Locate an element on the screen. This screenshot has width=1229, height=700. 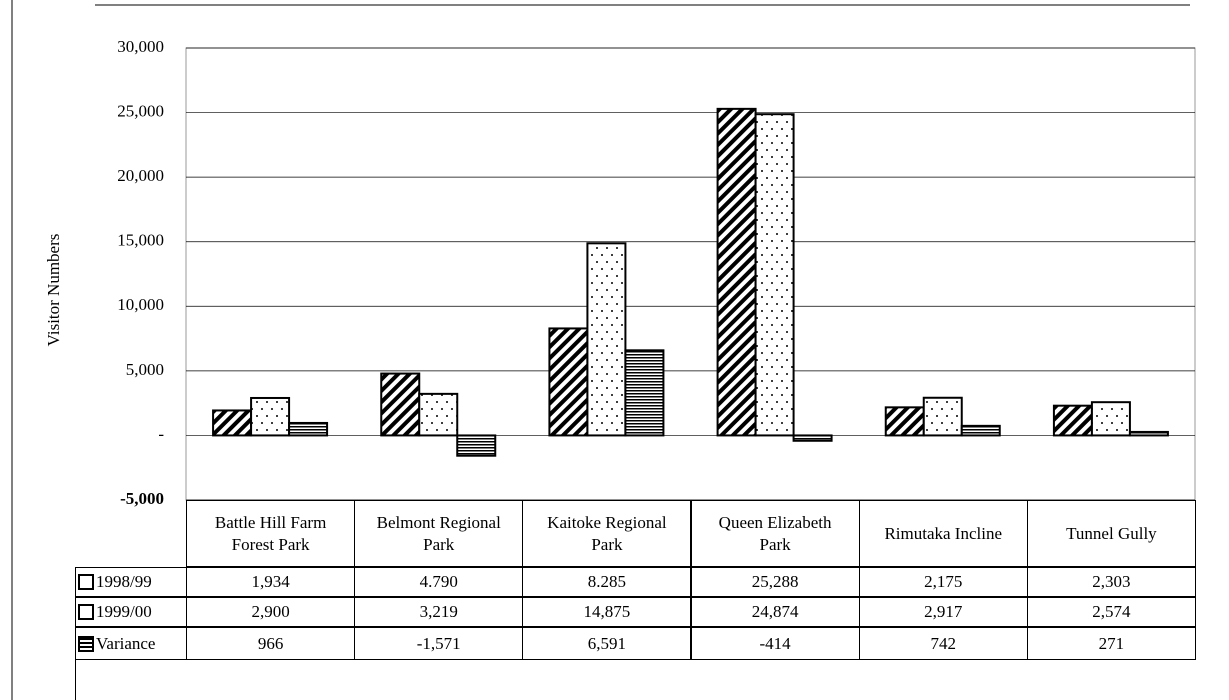
data-label: 8.285 is located at coordinates (607, 582).